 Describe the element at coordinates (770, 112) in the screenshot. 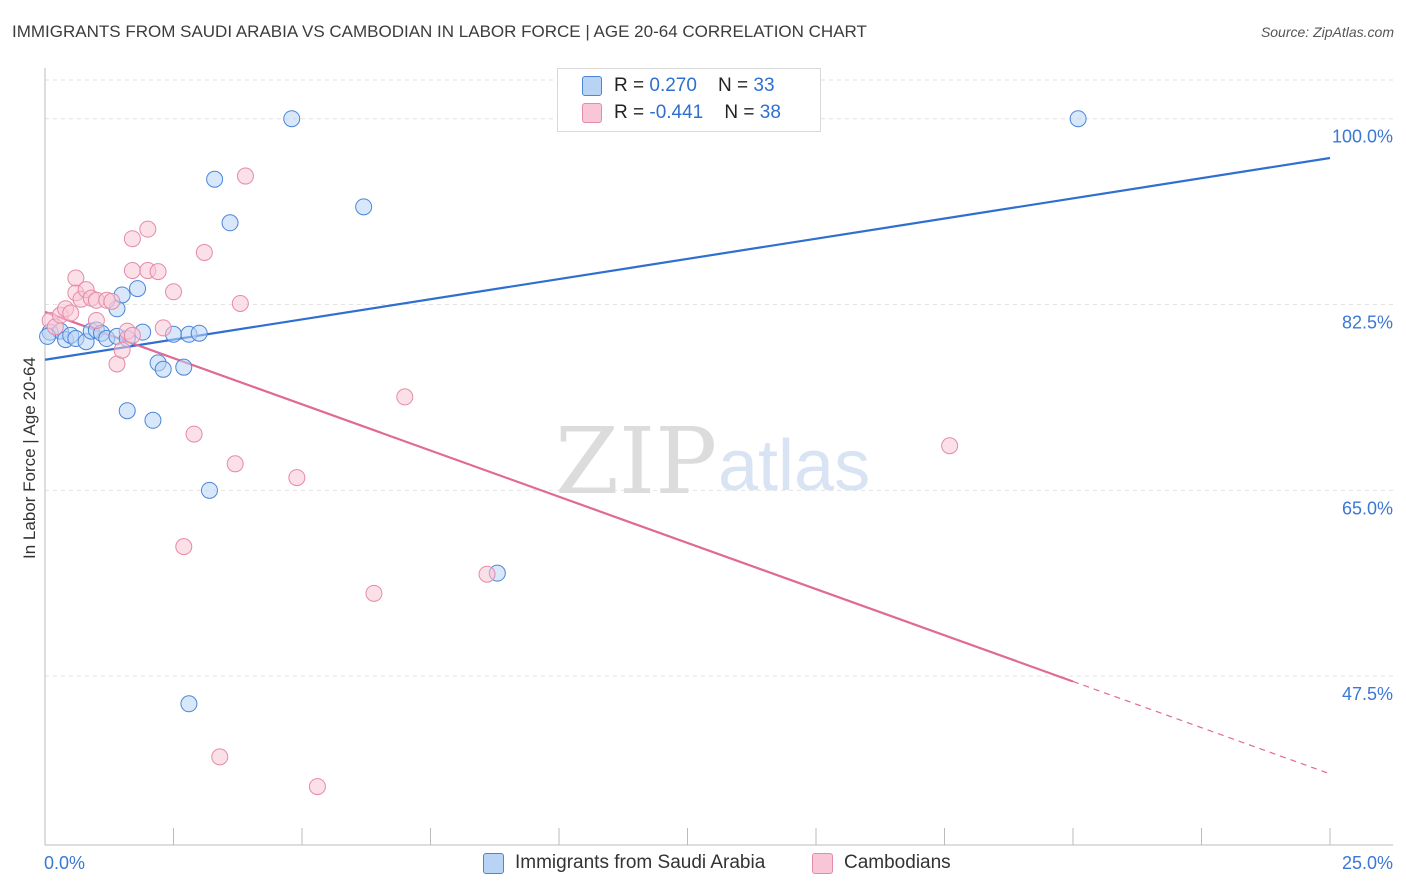

I see `legend-n-value: 38` at that location.